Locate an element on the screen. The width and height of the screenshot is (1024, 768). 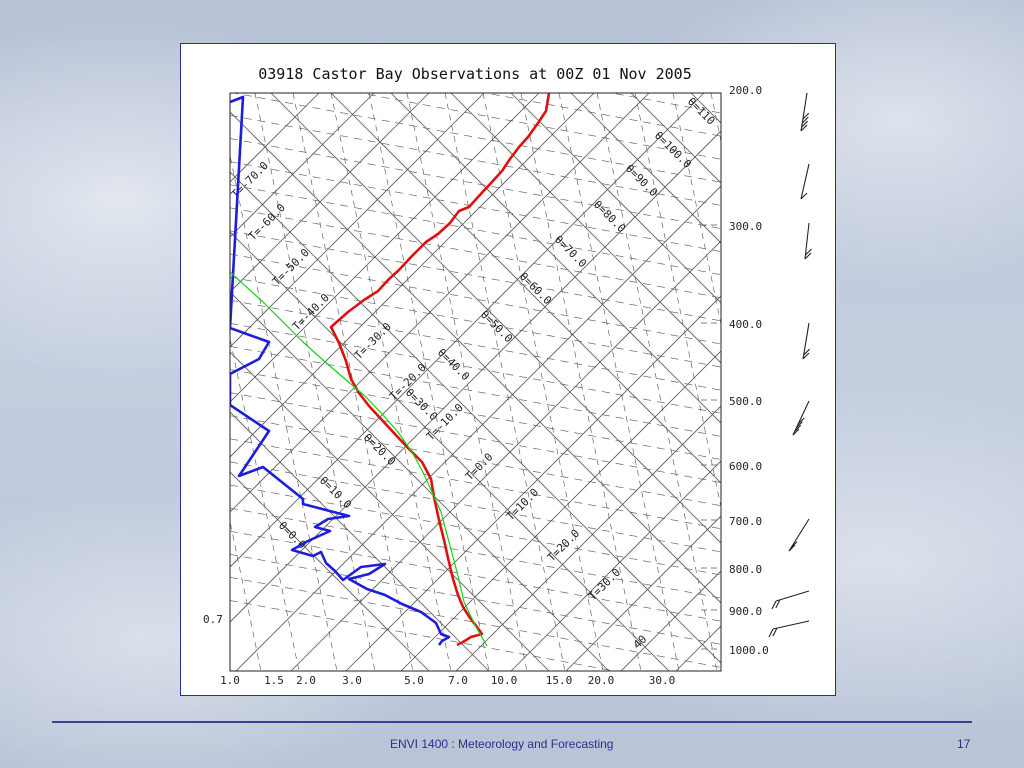
parcel-ascent-line is located at coordinates (359, 459).